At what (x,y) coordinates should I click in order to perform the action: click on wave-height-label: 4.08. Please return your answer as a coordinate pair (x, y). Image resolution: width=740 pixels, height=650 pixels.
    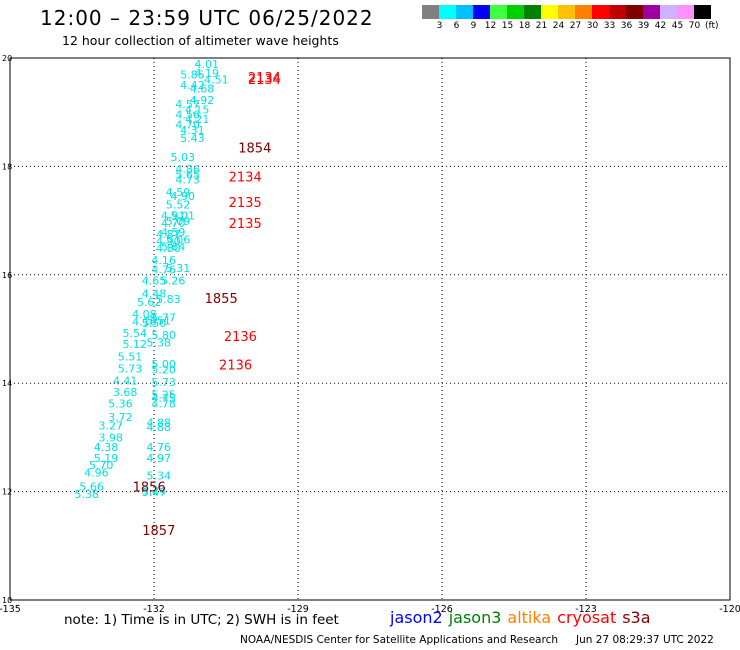
    Looking at the image, I should click on (144, 314).